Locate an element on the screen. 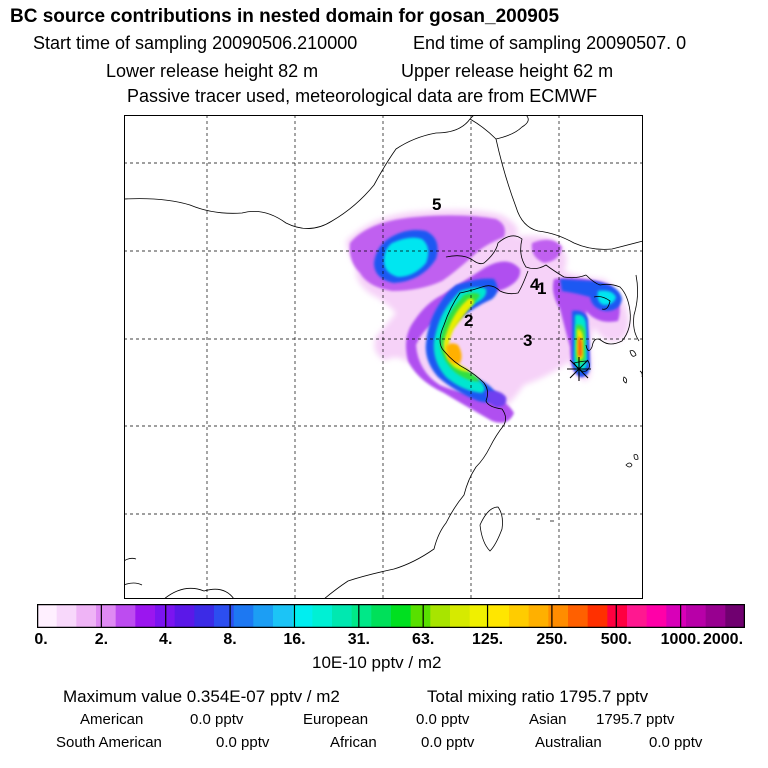 The image size is (768, 768). region-label-5: 5 is located at coordinates (436, 204).